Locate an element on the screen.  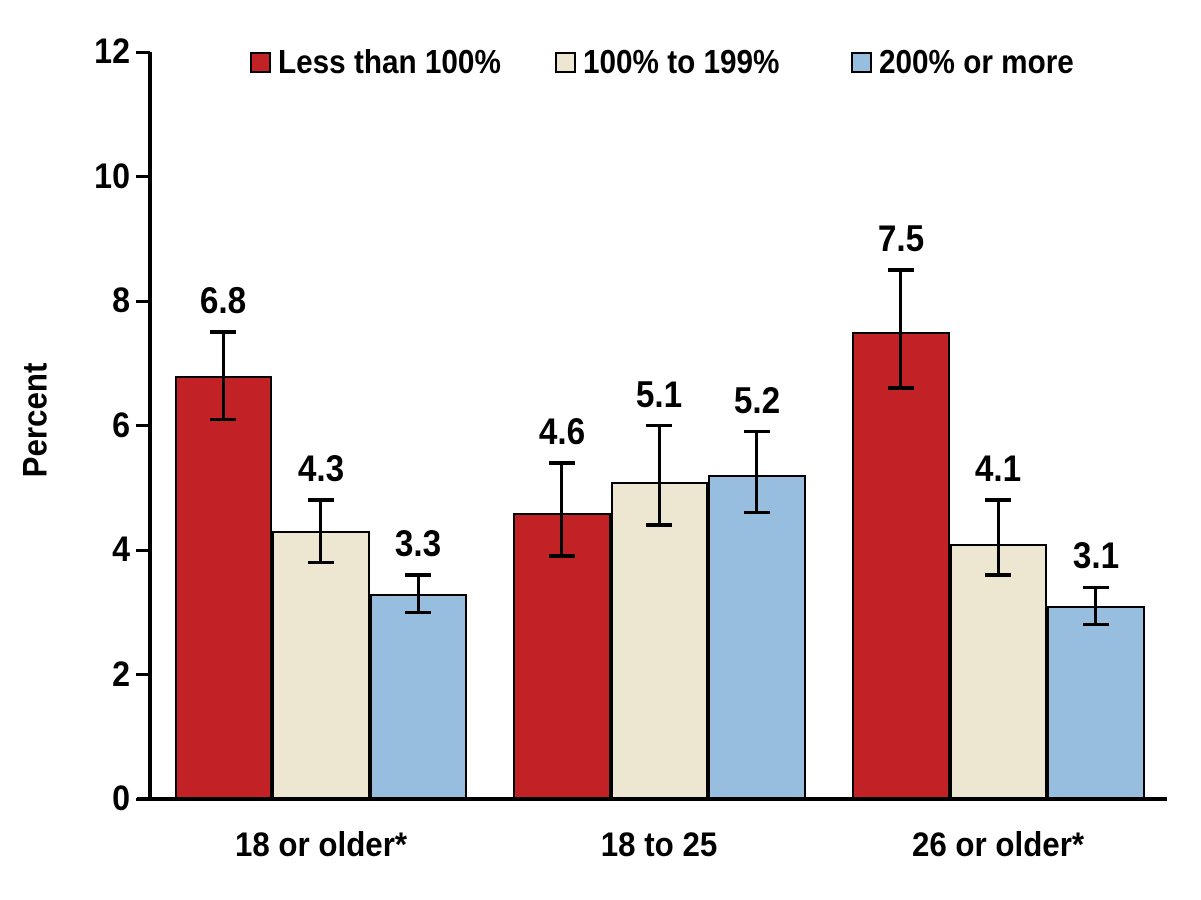
y-tick-label: 0 is located at coordinates (121, 798).